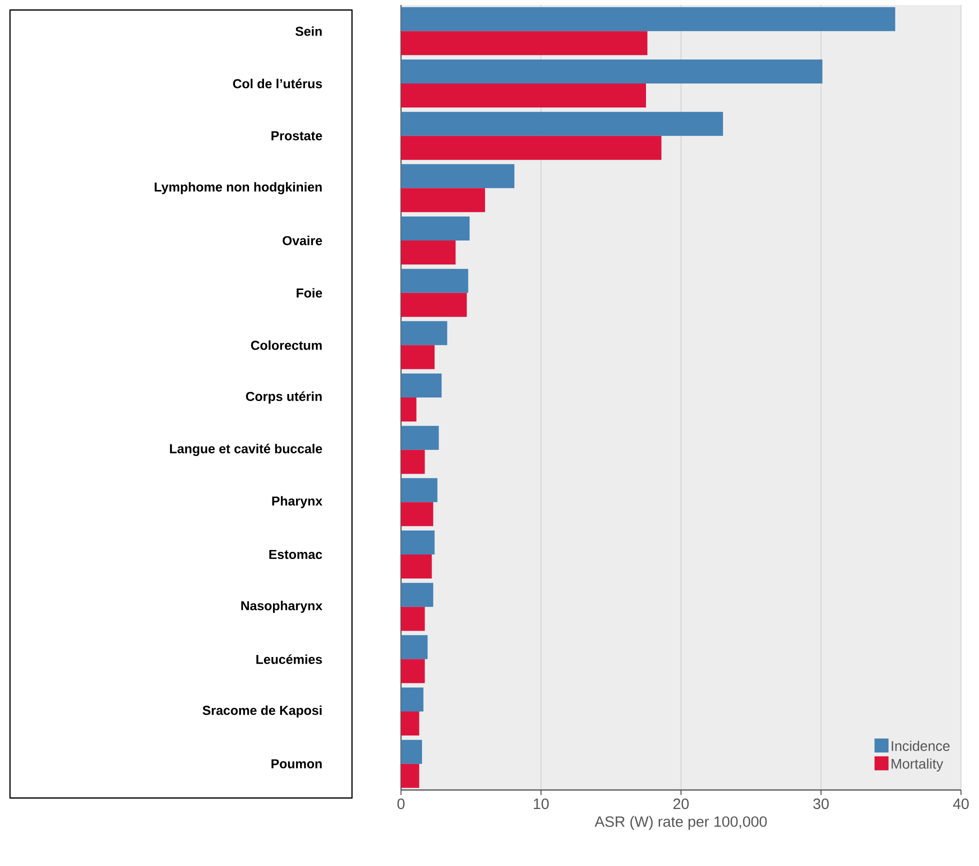 Image resolution: width=979 pixels, height=866 pixels. What do you see at coordinates (918, 765) in the screenshot?
I see `legend-label: Mortality` at bounding box center [918, 765].